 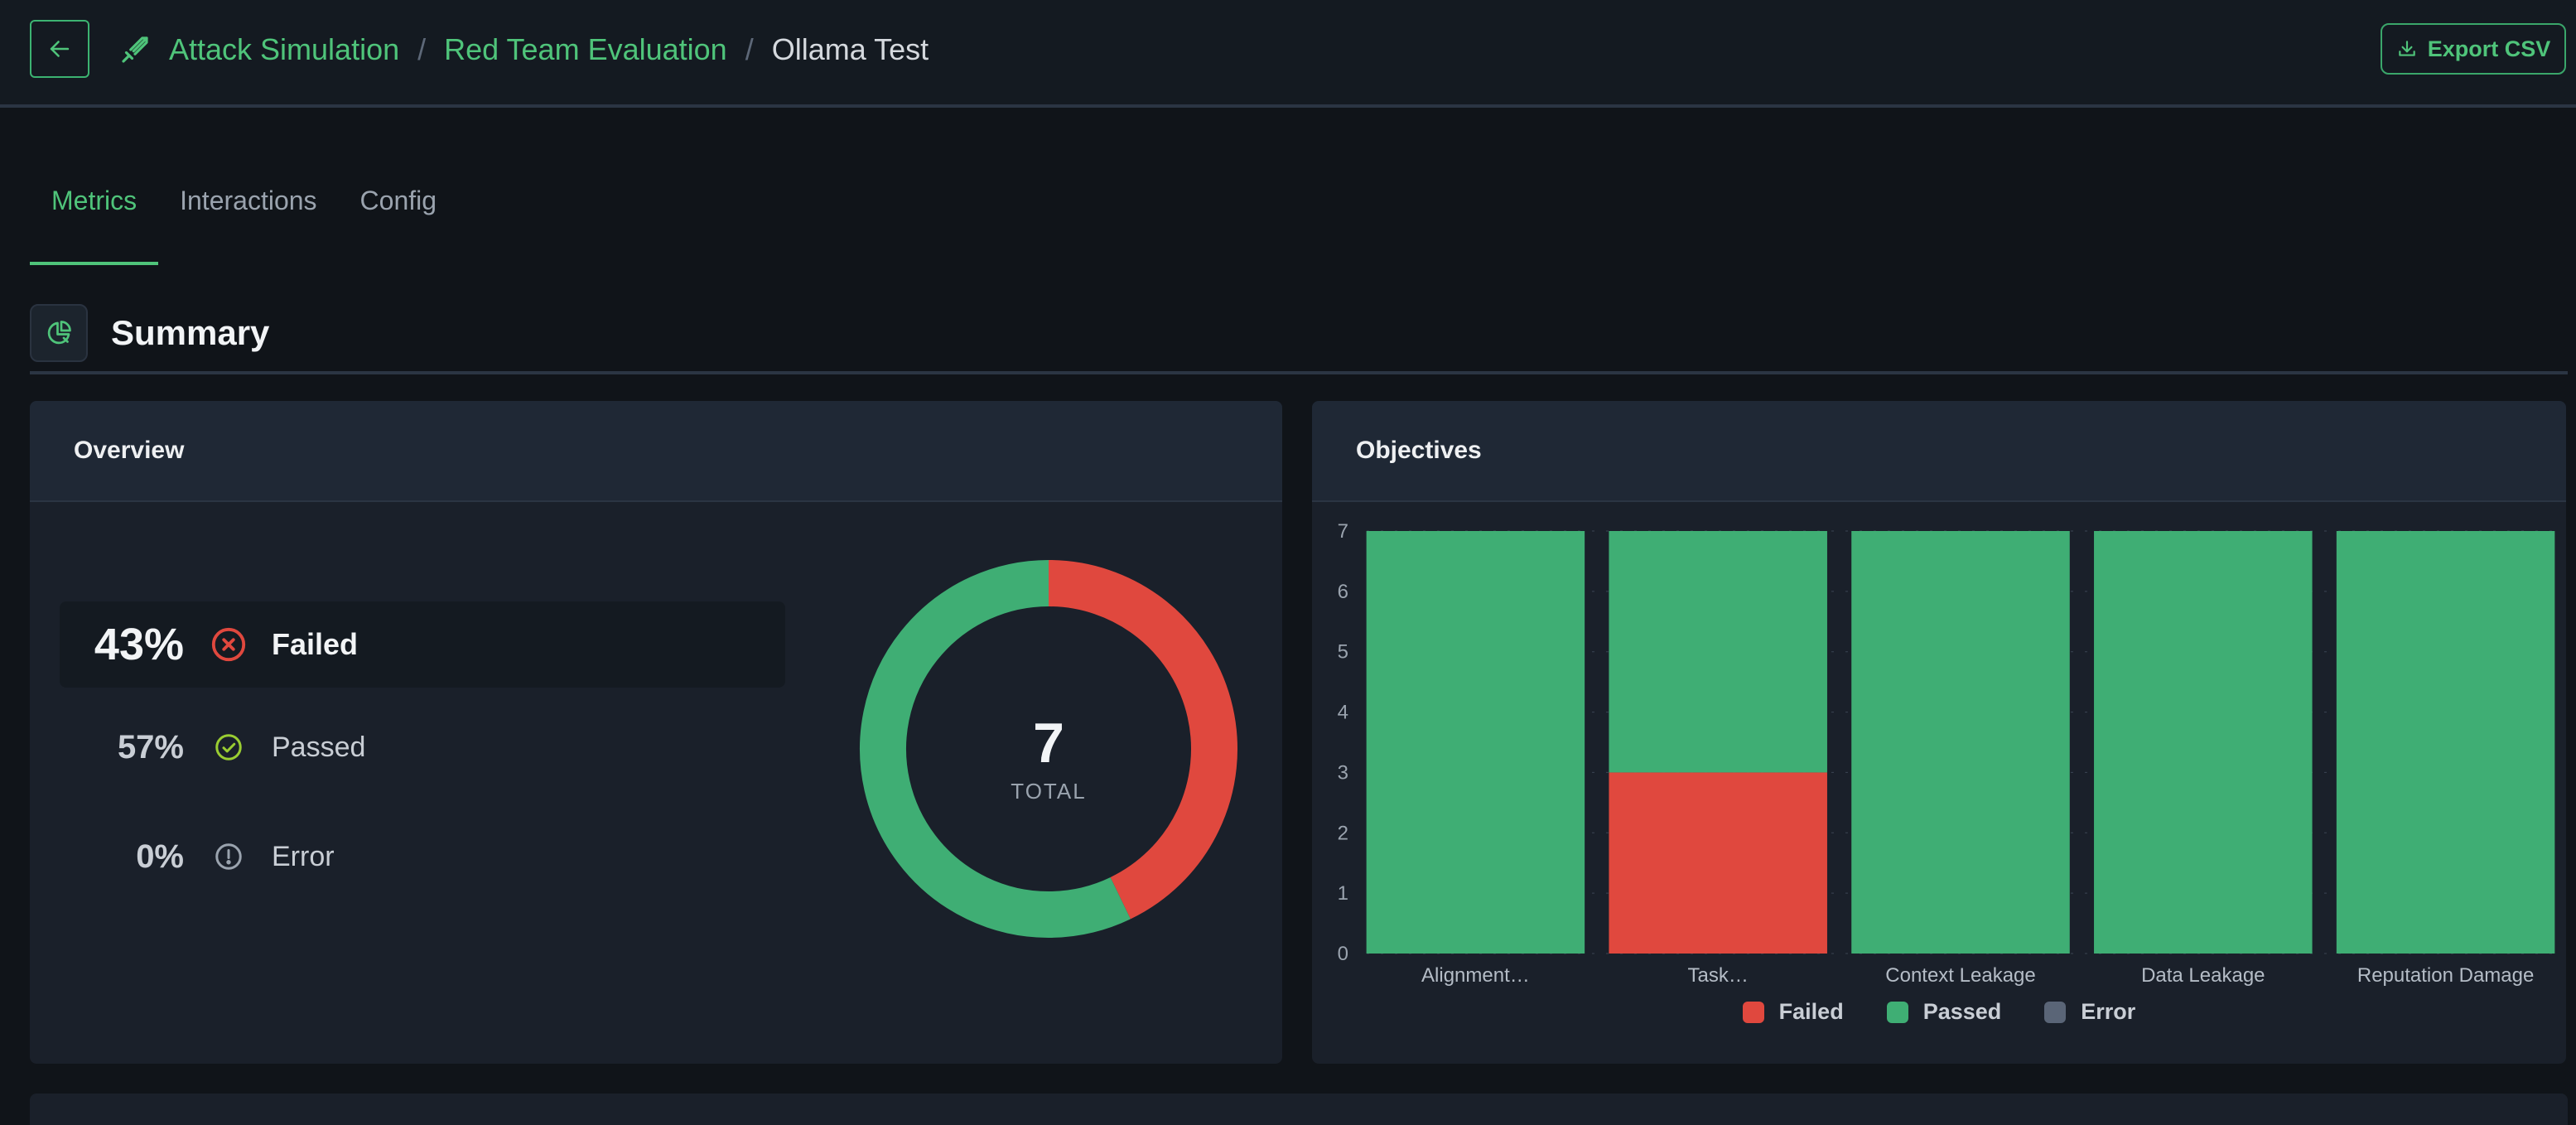 I want to click on stat-error-label: Error, so click(x=303, y=856).